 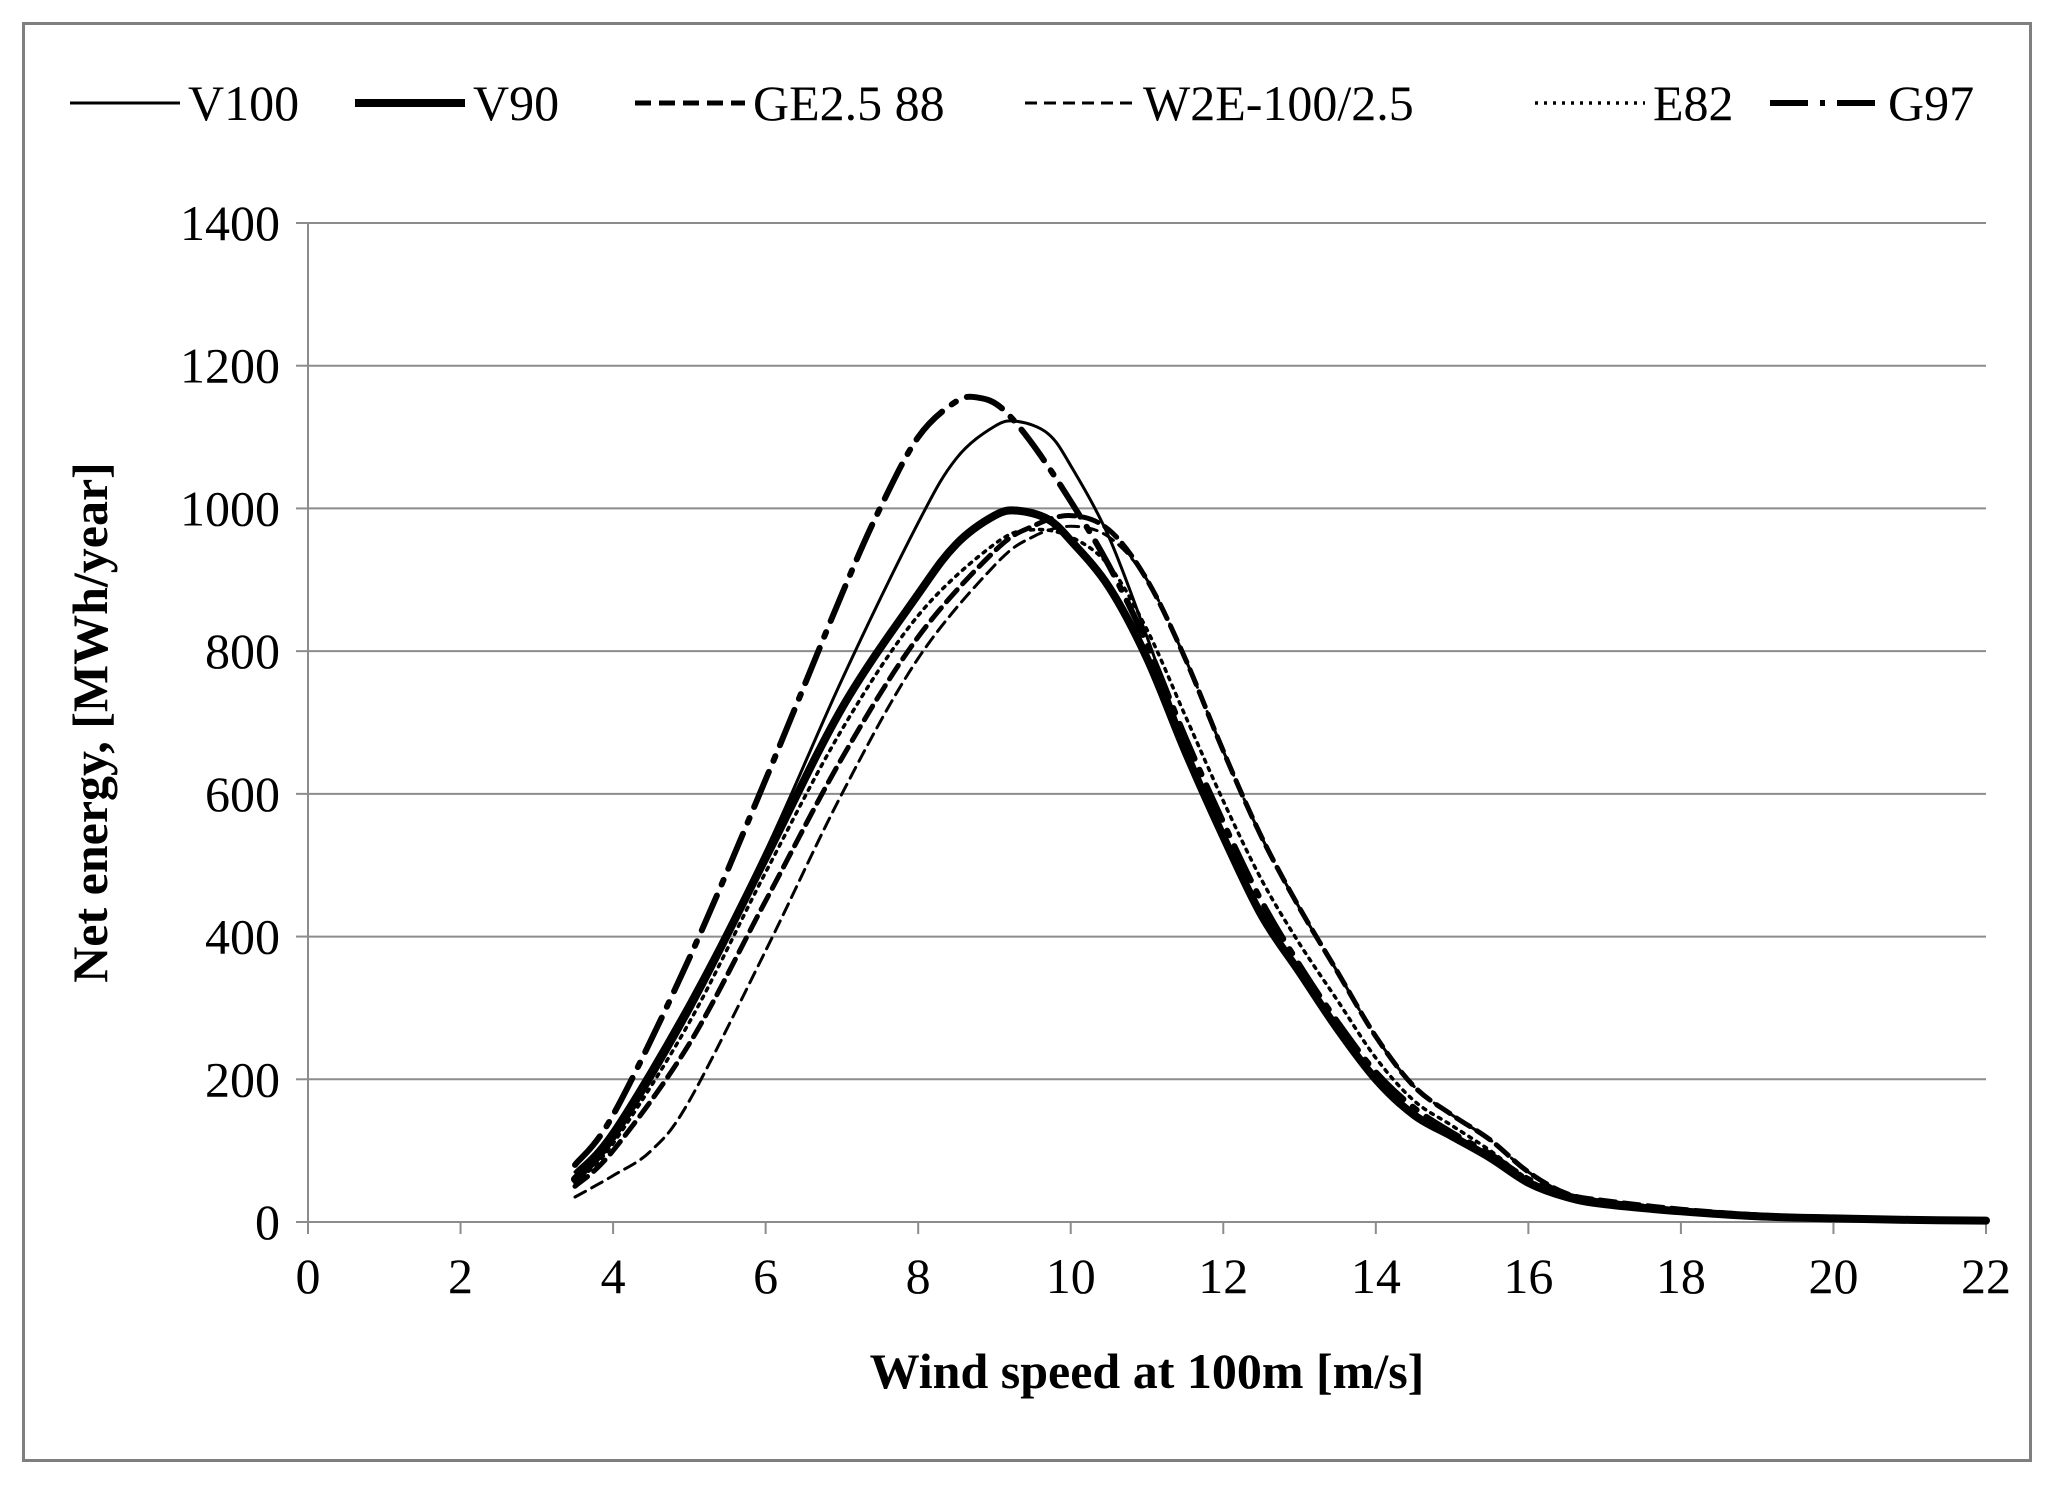 I want to click on y-tick-label: 1000, so click(x=230, y=508).